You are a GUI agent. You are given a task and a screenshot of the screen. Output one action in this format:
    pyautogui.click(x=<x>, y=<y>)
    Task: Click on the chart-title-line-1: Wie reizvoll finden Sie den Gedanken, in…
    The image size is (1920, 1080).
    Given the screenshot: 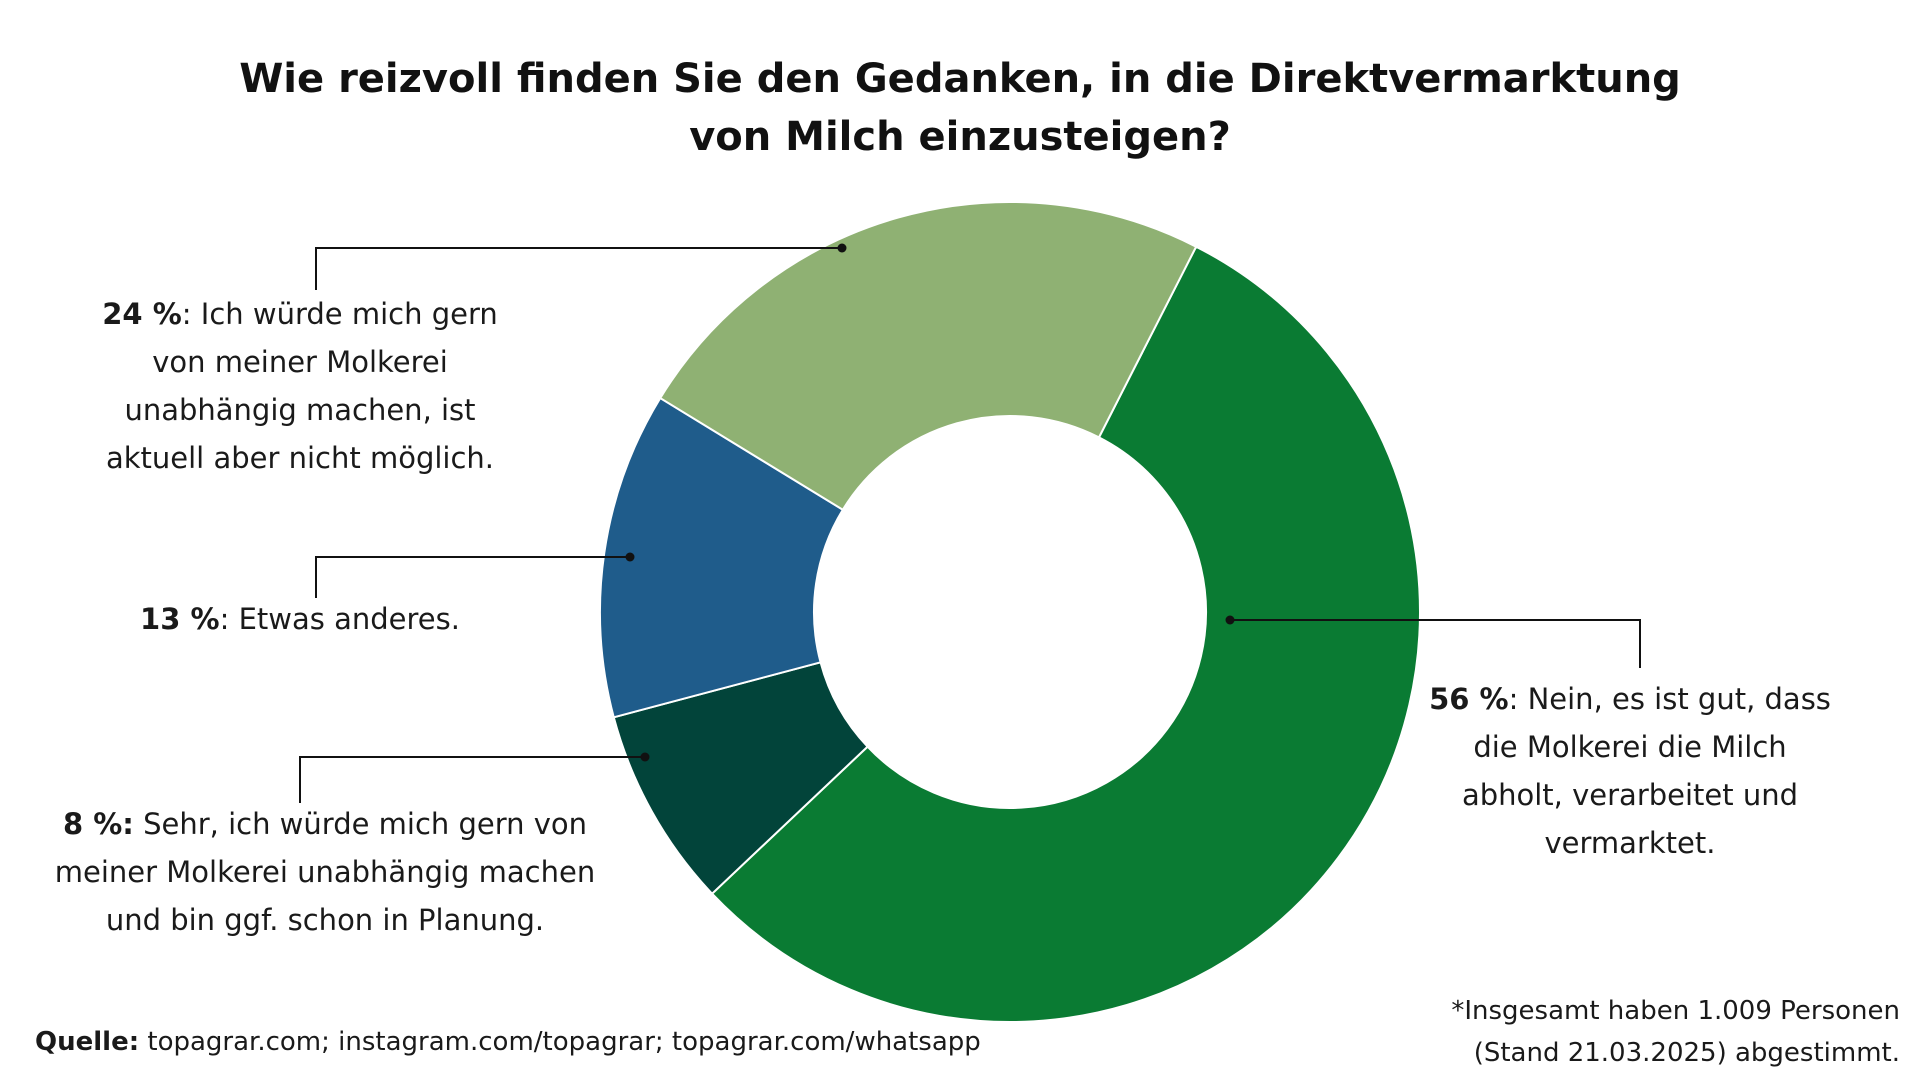 What is the action you would take?
    pyautogui.click(x=960, y=79)
    